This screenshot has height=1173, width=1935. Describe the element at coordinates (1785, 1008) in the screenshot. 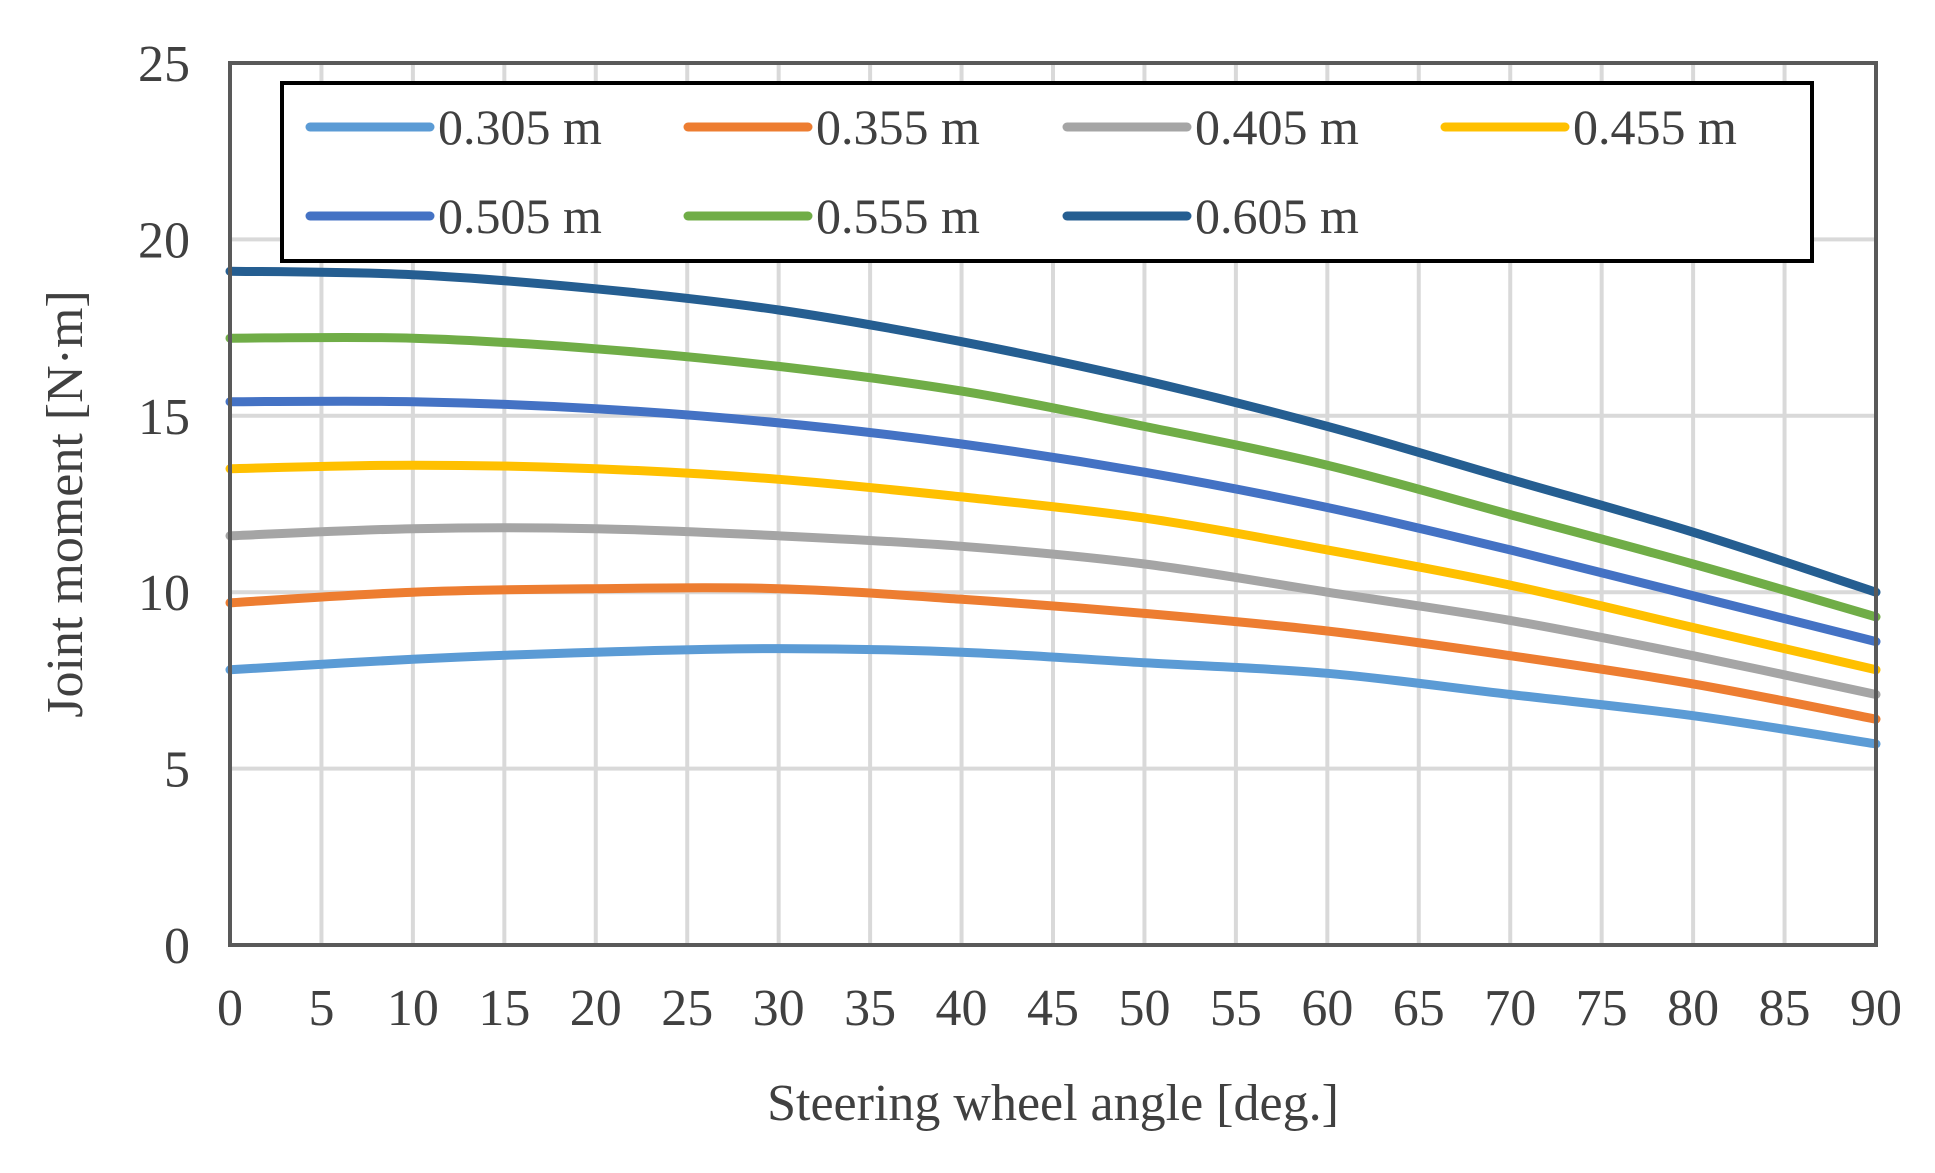

I see `x-tick-label: 85` at that location.